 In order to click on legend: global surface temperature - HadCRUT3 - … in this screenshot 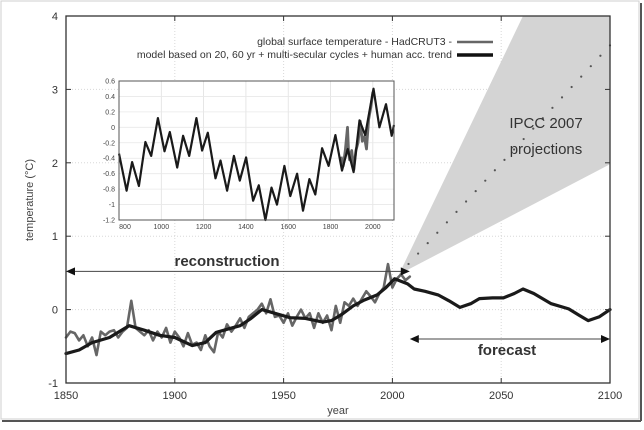, I will do `click(315, 48)`.